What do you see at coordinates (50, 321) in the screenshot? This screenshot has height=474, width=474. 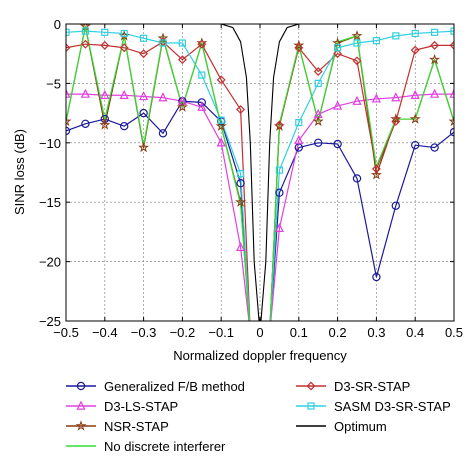 I see `y-tick-label: −25` at bounding box center [50, 321].